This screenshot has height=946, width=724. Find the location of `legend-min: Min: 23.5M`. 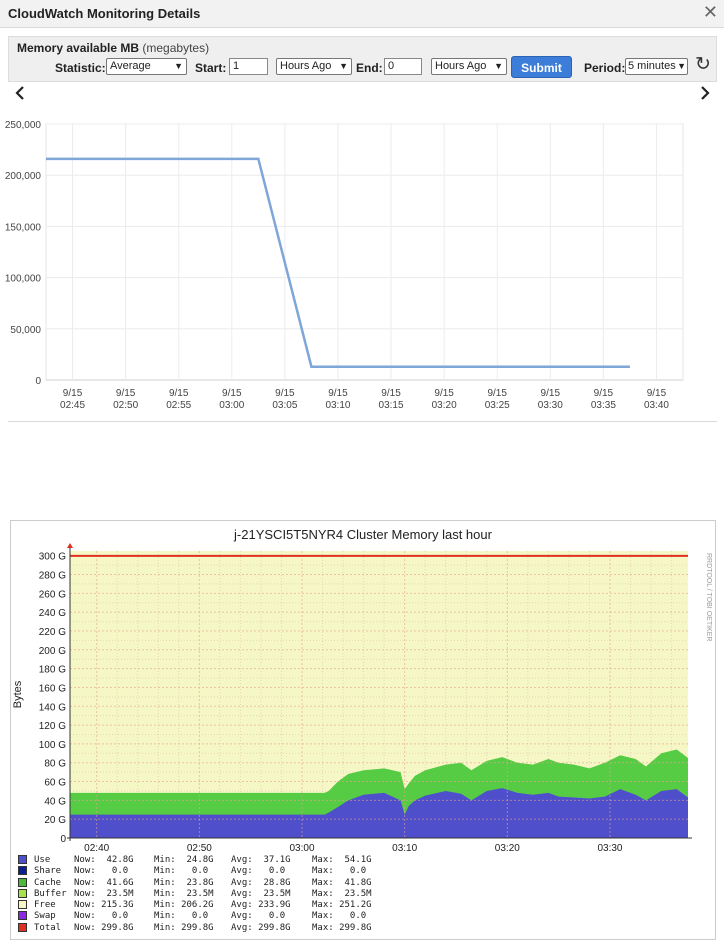

legend-min: Min: 23.5M is located at coordinates (184, 893).